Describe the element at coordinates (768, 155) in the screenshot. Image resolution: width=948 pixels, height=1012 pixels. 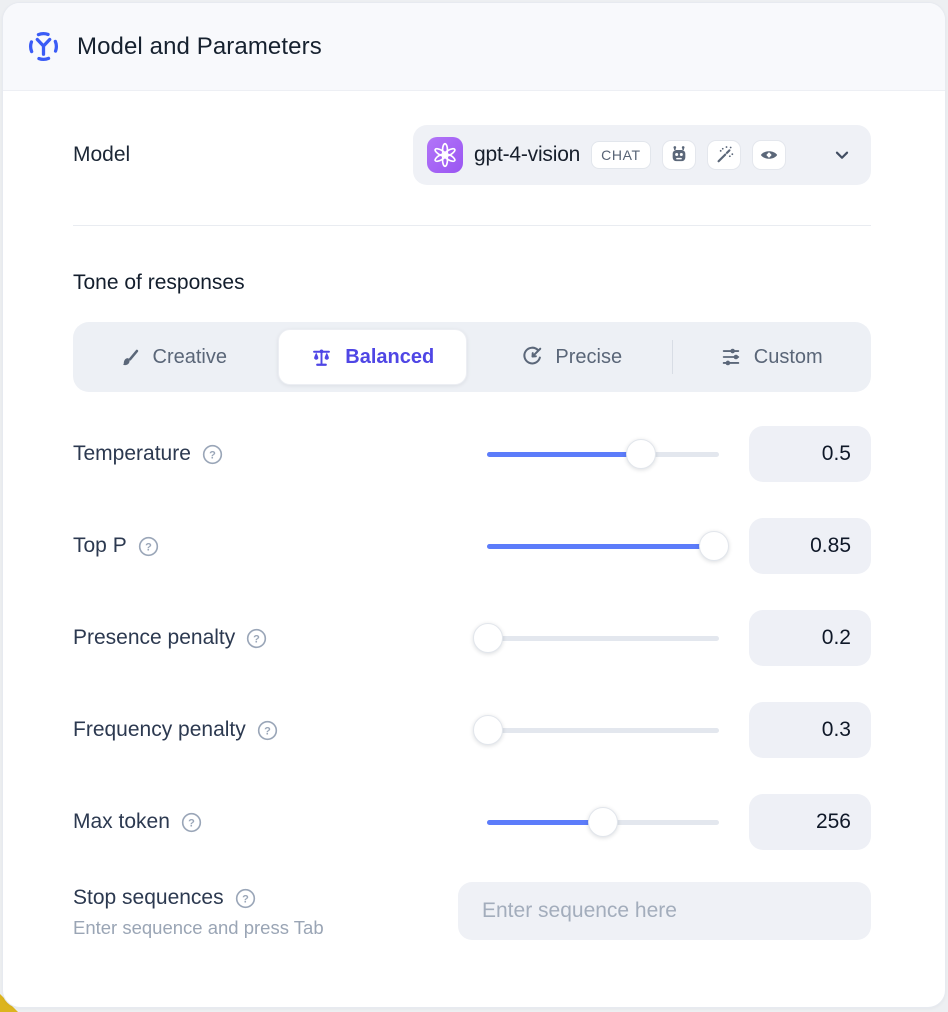
I see `eye-icon` at that location.